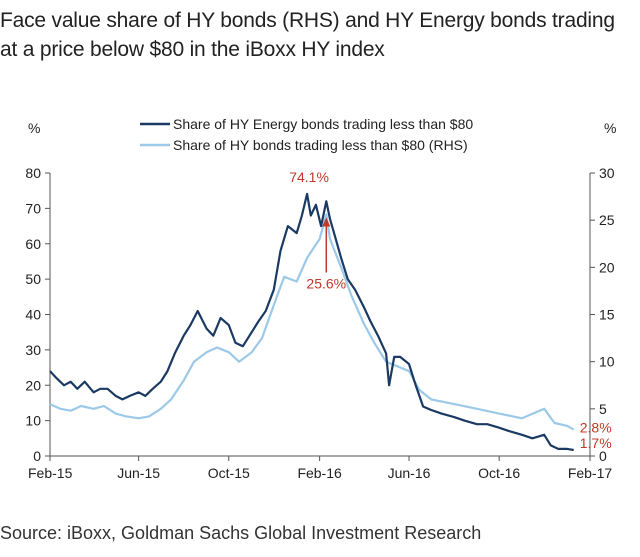  What do you see at coordinates (33, 244) in the screenshot?
I see `left-tick-label: 60` at bounding box center [33, 244].